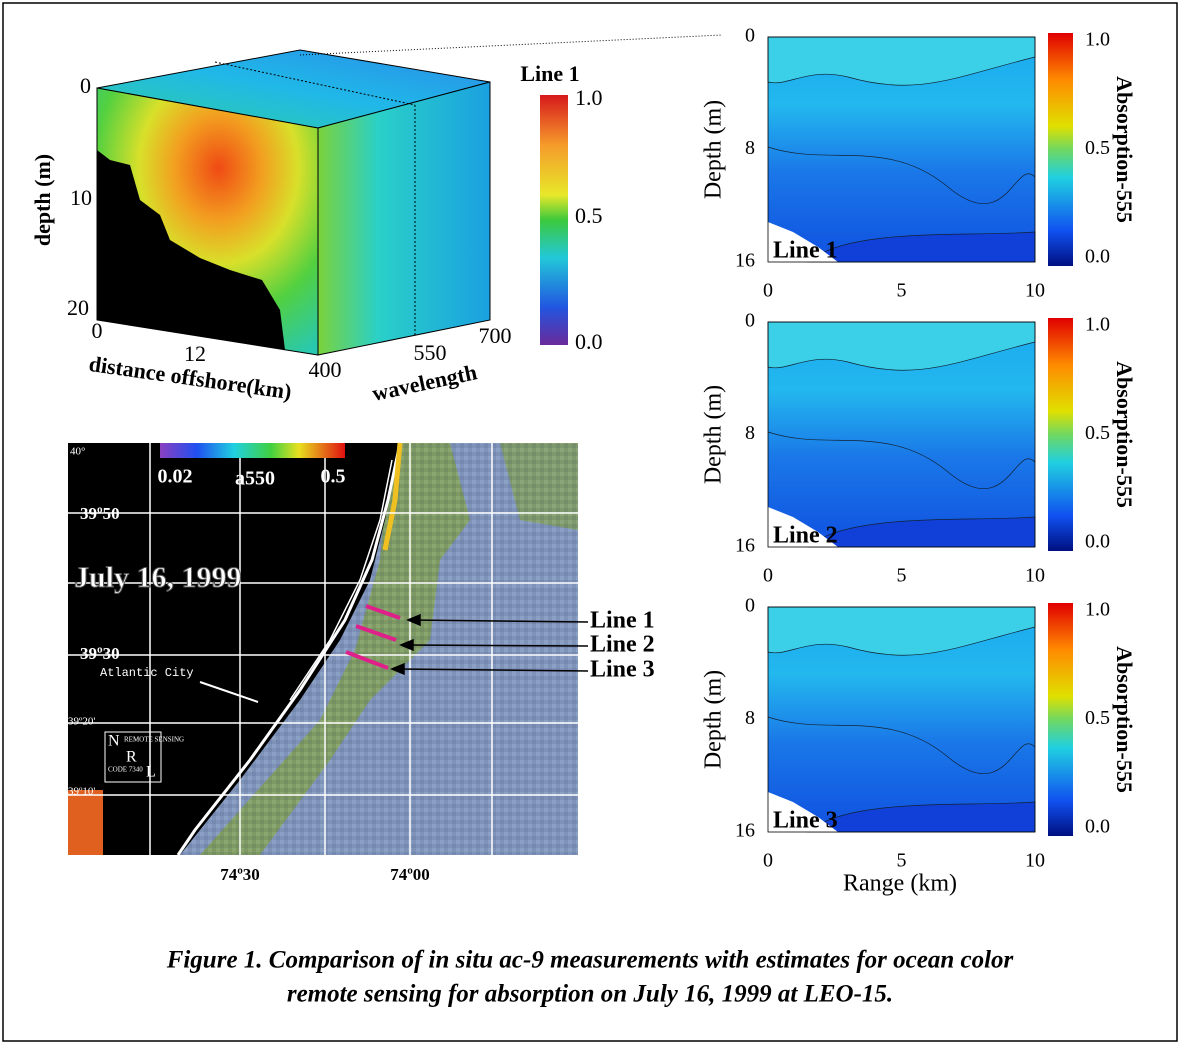  Describe the element at coordinates (158, 577) in the screenshot. I see `date-label: July 16, 1999` at that location.